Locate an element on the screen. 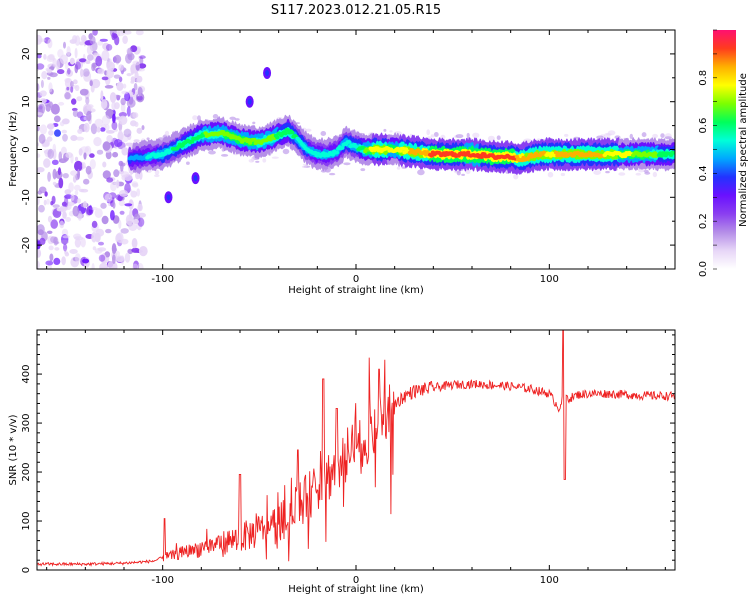 The width and height of the screenshot is (750, 600). x-tick-label: -100 is located at coordinates (162, 580).